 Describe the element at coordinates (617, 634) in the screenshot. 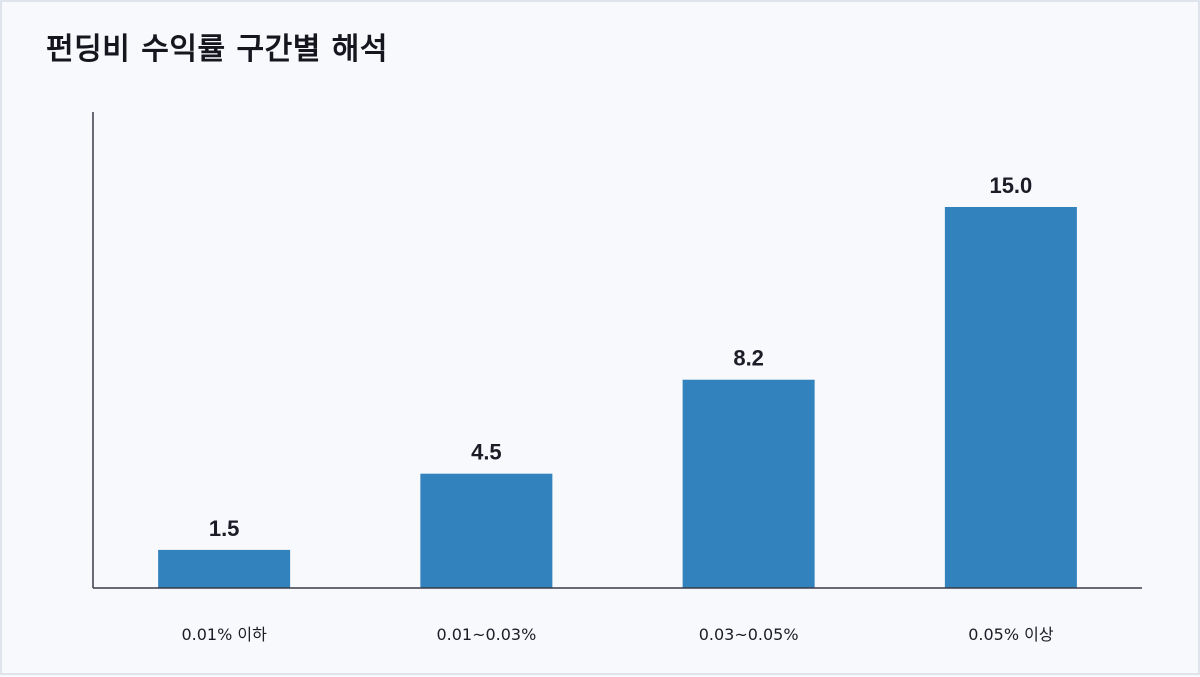

I see `category-labels-group: 0.01% 이하 0.01~0.03% 0.03~0.05% 0.05% 이상` at that location.